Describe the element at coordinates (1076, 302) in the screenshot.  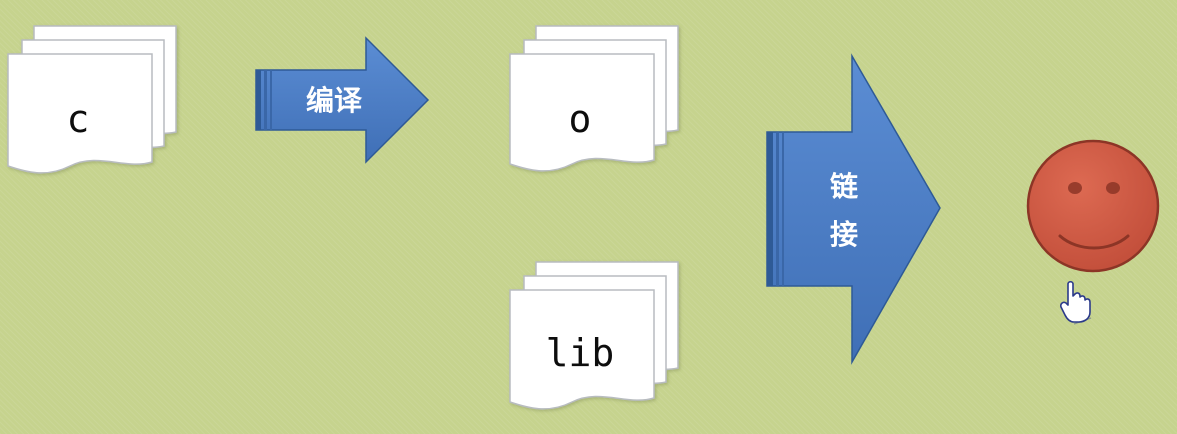
I see `hand-pointer-icon` at that location.